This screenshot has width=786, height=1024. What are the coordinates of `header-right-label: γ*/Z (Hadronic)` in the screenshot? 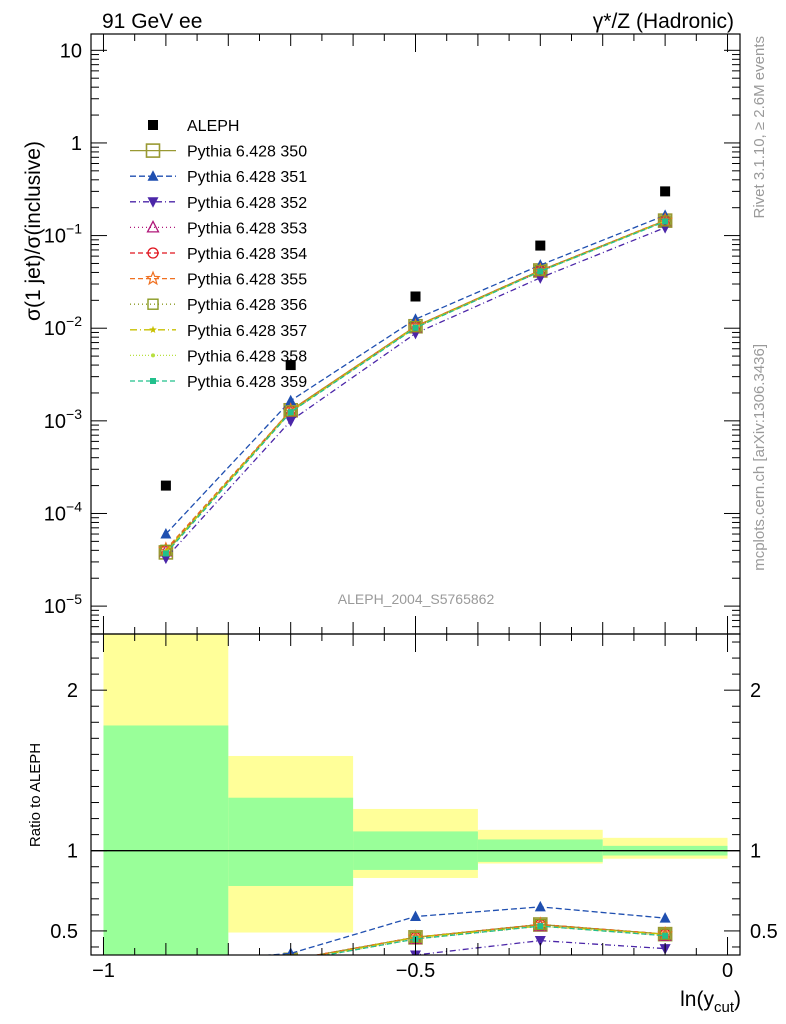 It's located at (663, 21).